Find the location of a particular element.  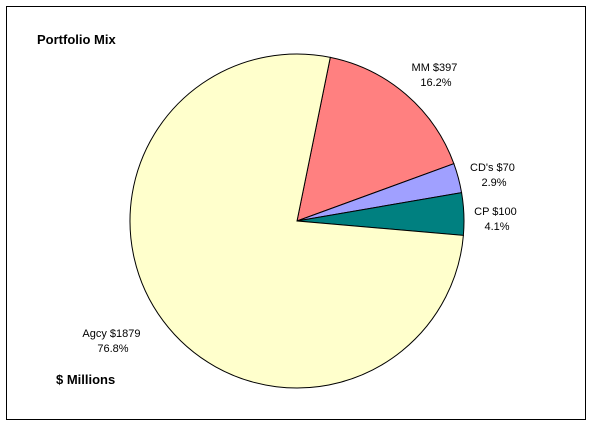

units-label: $ Millions is located at coordinates (86, 379).